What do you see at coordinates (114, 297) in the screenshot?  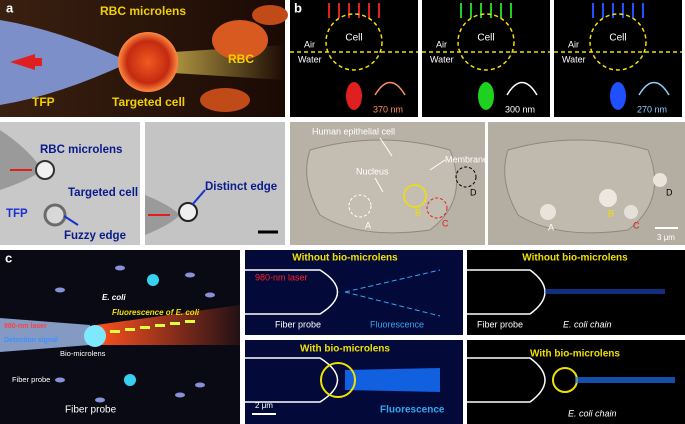 I see `label: E. coli` at bounding box center [114, 297].